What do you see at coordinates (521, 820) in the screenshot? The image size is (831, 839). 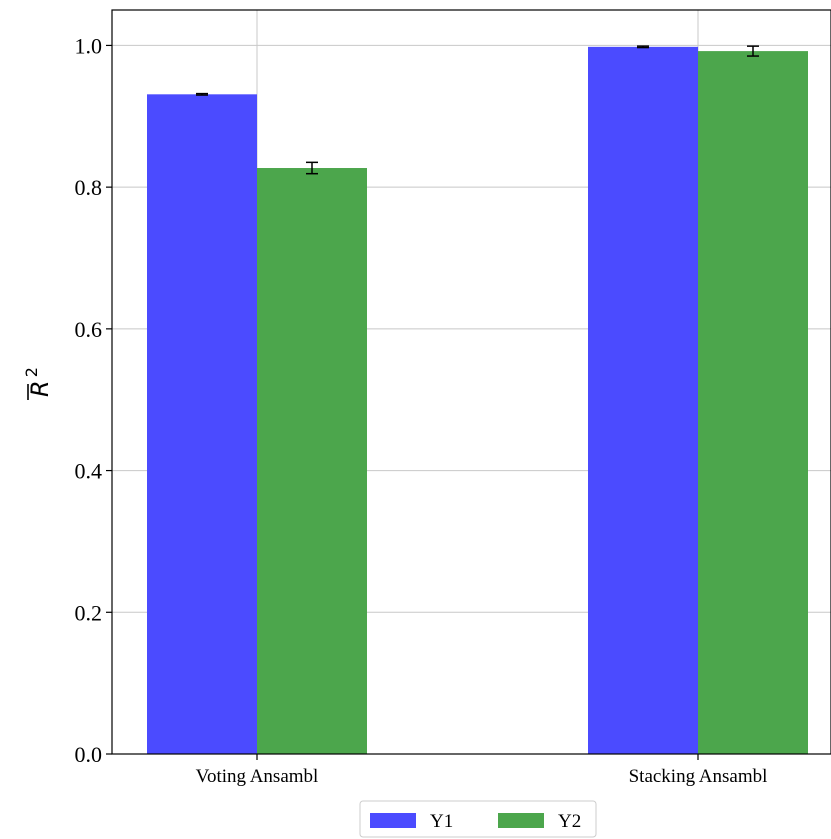 I see `legend-swatch-y2` at bounding box center [521, 820].